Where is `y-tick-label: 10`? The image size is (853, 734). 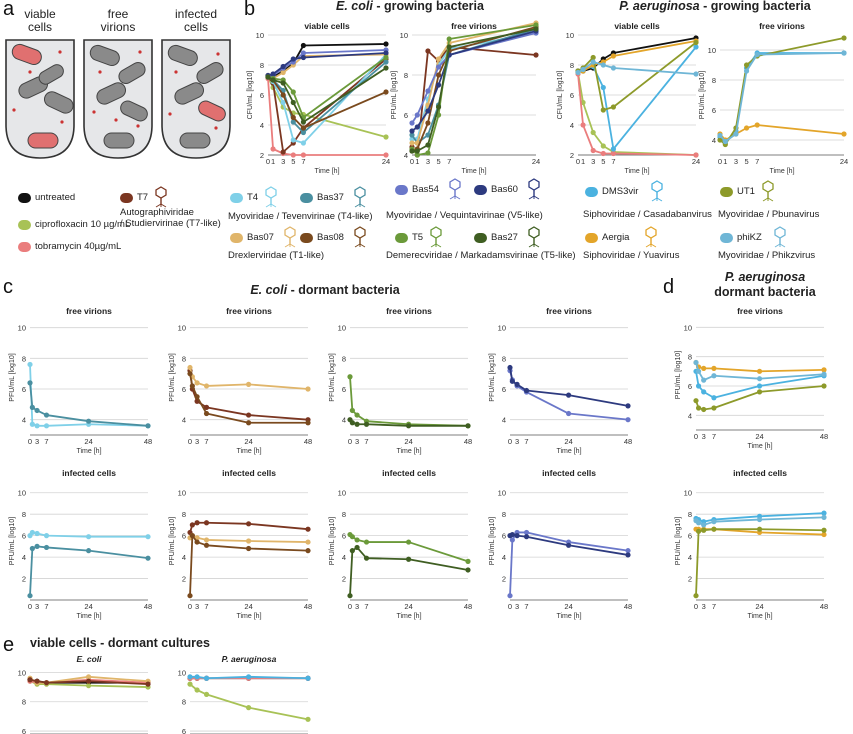 y-tick-label: 10 is located at coordinates (688, 327).